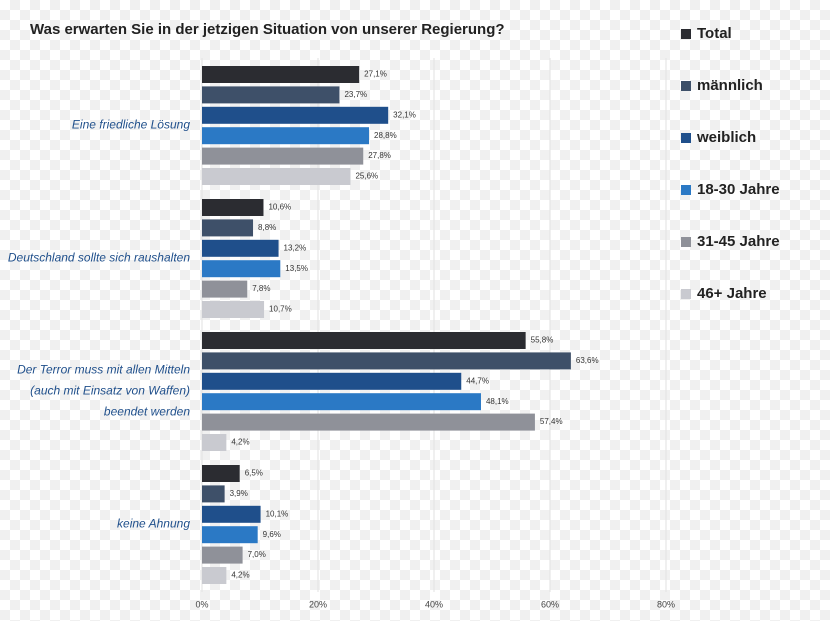 The width and height of the screenshot is (830, 621). I want to click on legend-label: männlich, so click(730, 85).